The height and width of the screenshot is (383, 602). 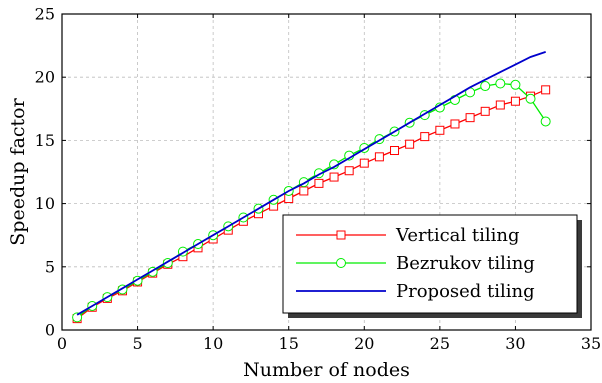 I want to click on x-tick-label: 5, so click(x=137, y=343).